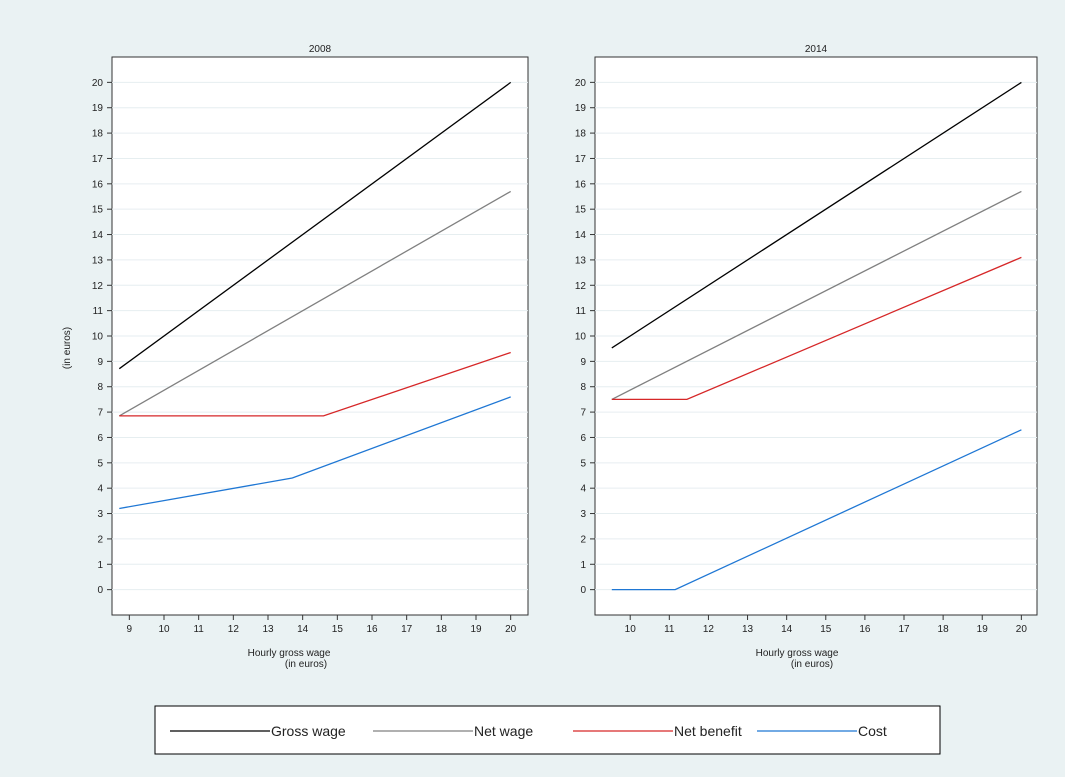 Image resolution: width=1065 pixels, height=777 pixels. Describe the element at coordinates (708, 731) in the screenshot. I see `legend-label-net-benefit: Net benefit` at that location.